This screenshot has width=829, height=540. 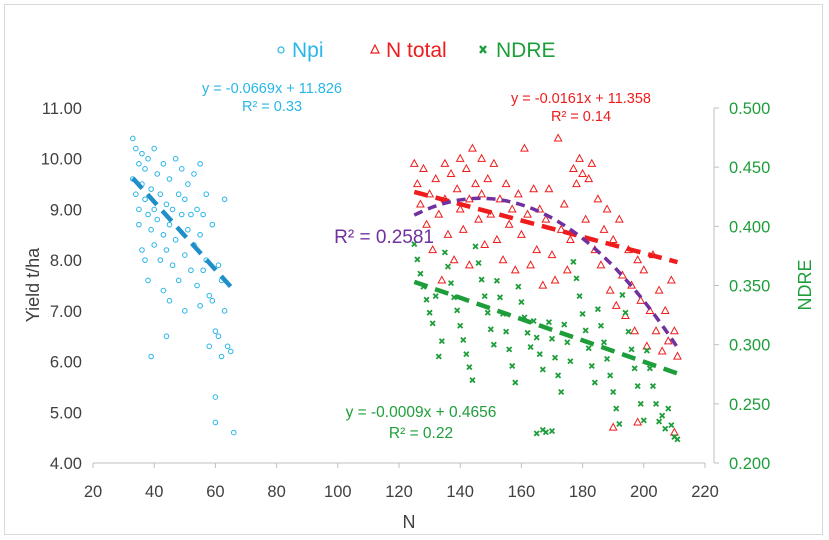 I want to click on ntotal-trendline, so click(x=546, y=227).